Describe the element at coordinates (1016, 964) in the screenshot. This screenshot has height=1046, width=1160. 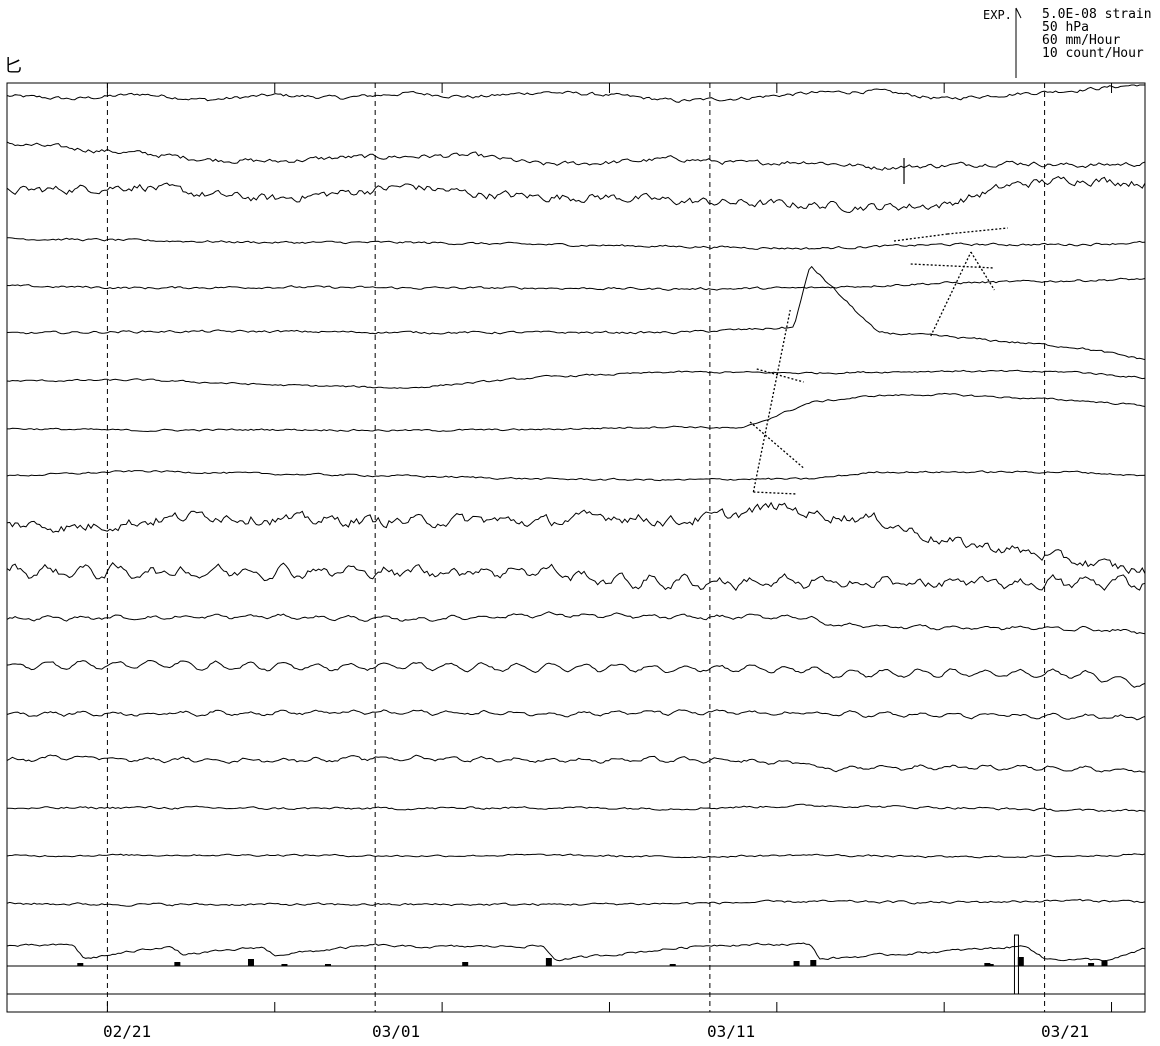
I see `count-bar` at that location.